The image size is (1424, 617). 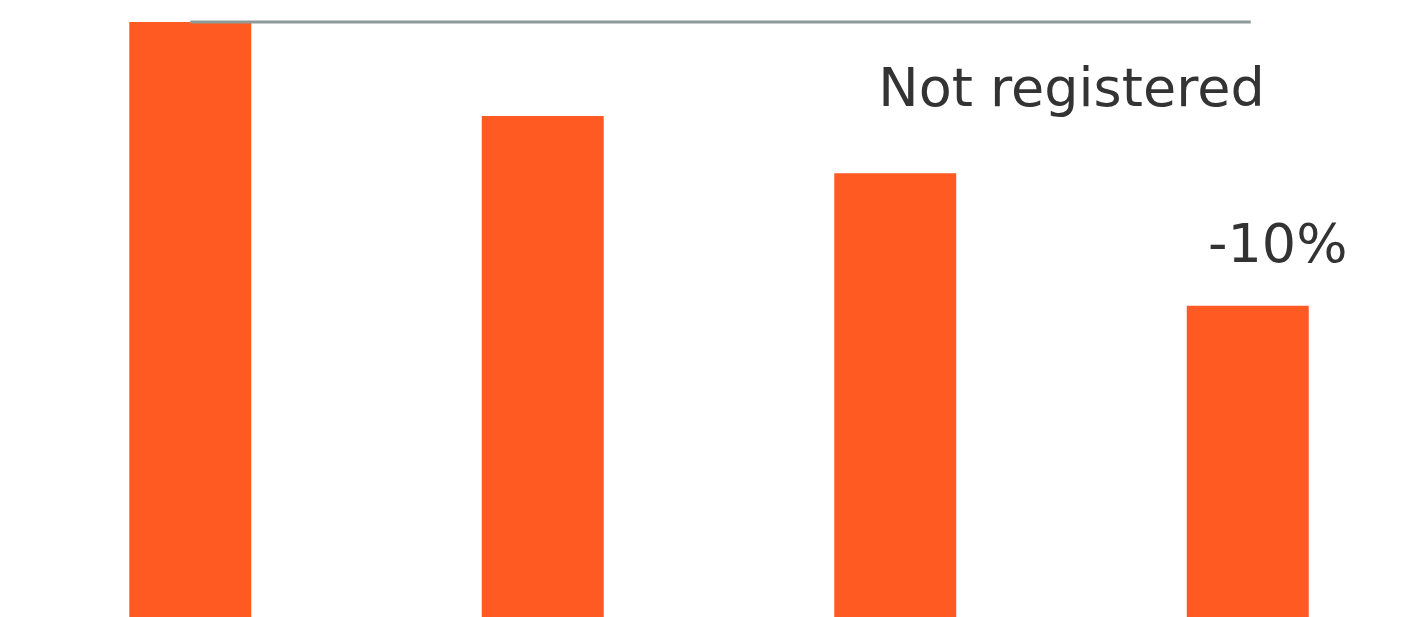 I want to click on annotation: -10%, so click(x=1277, y=243).